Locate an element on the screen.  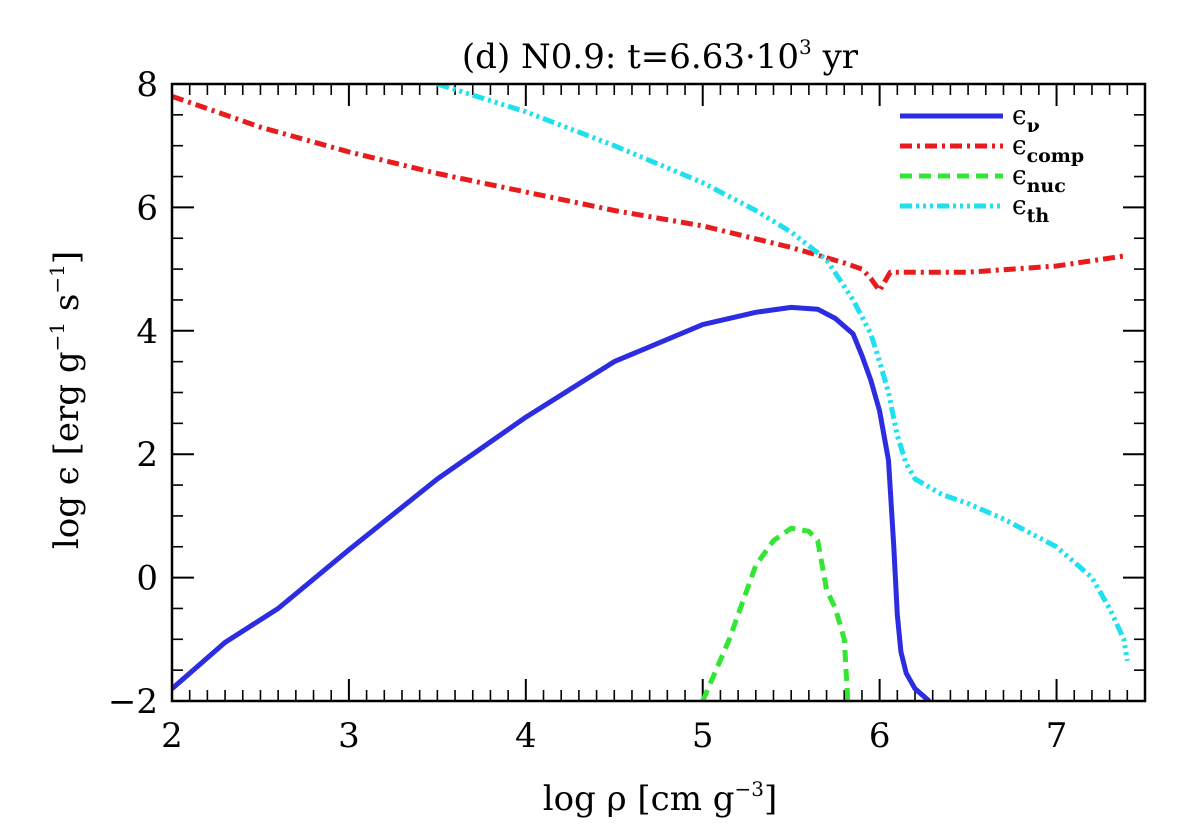
y-axis-label: log ϵ [erg g−1 s−1] is located at coordinates (66, 400).